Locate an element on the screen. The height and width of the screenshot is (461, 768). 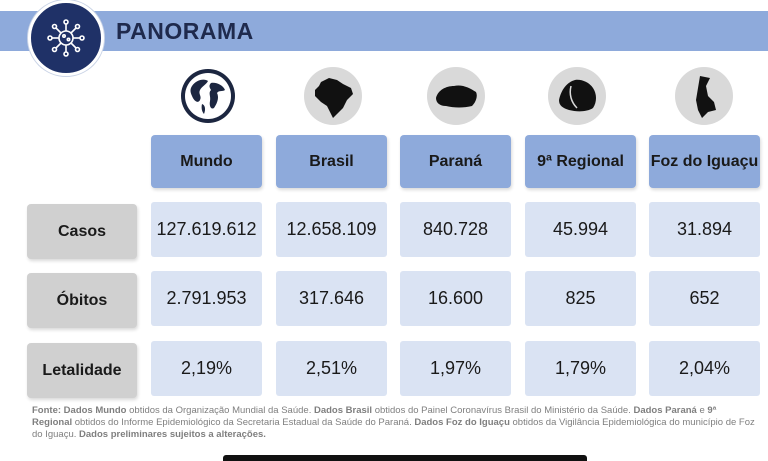
column-header-brasil: Brasil is located at coordinates (331, 161).